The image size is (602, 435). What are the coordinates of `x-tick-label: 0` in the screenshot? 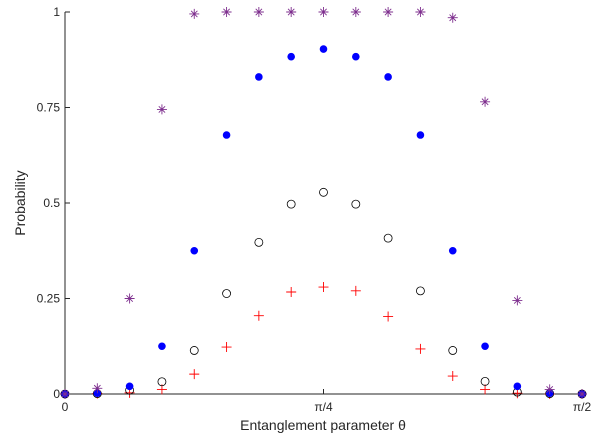 It's located at (65, 407).